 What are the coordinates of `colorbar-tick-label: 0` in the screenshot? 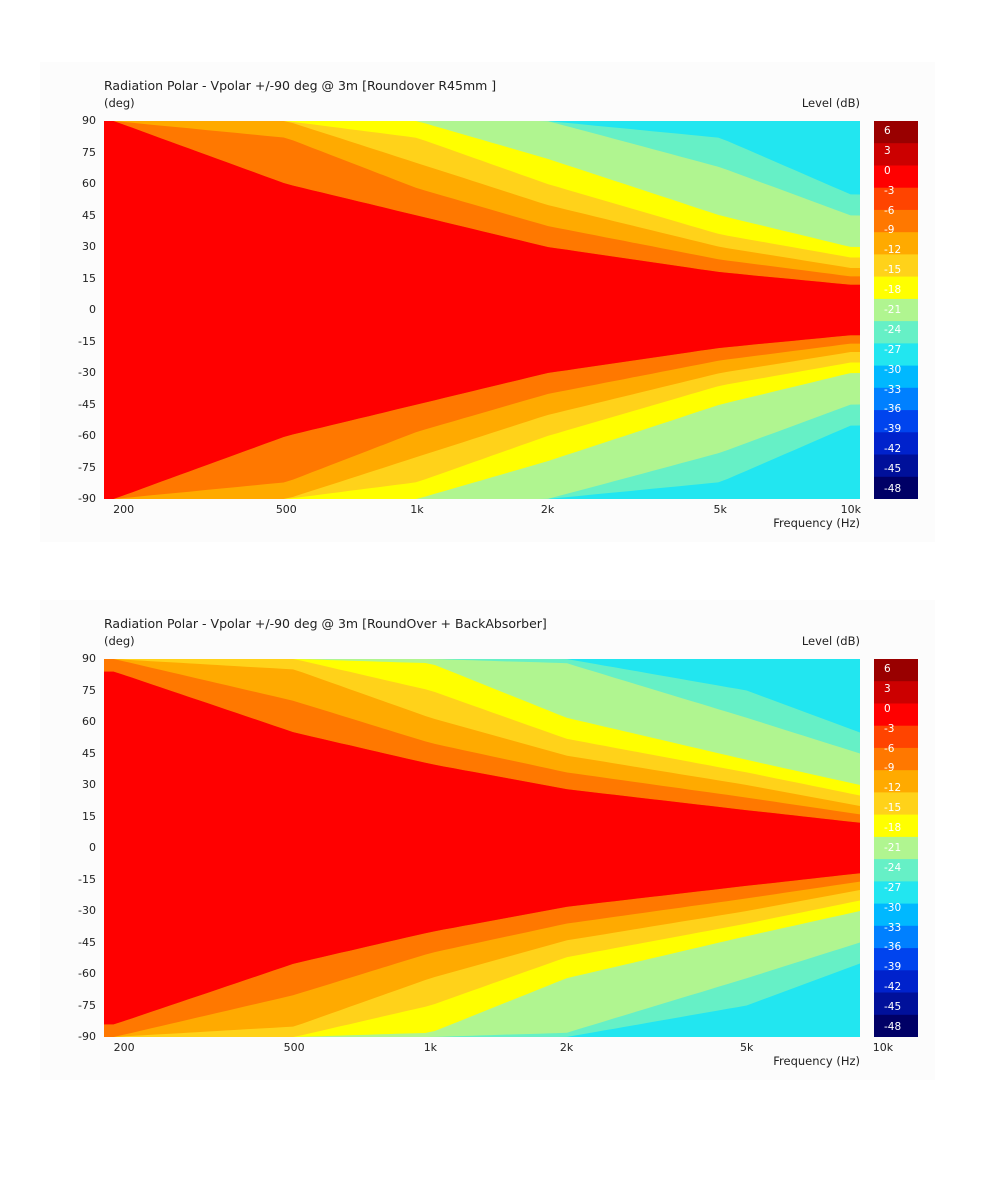 It's located at (887, 708).